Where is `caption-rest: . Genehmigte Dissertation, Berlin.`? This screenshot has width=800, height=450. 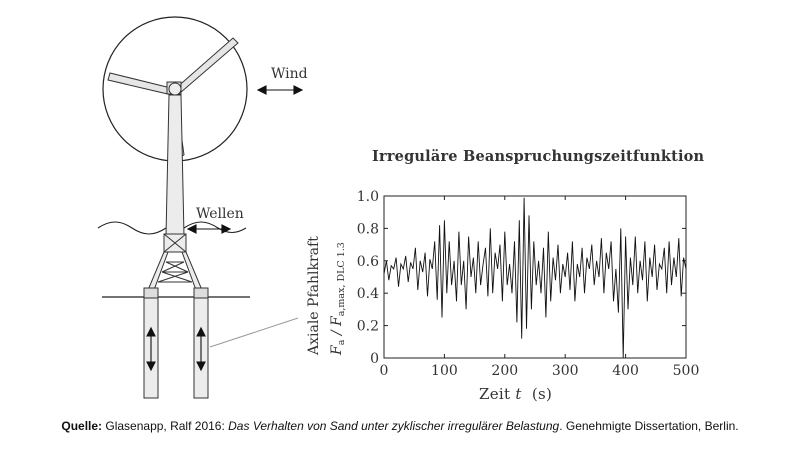
caption-rest: . Genehmigte Dissertation, Berlin. is located at coordinates (649, 426).